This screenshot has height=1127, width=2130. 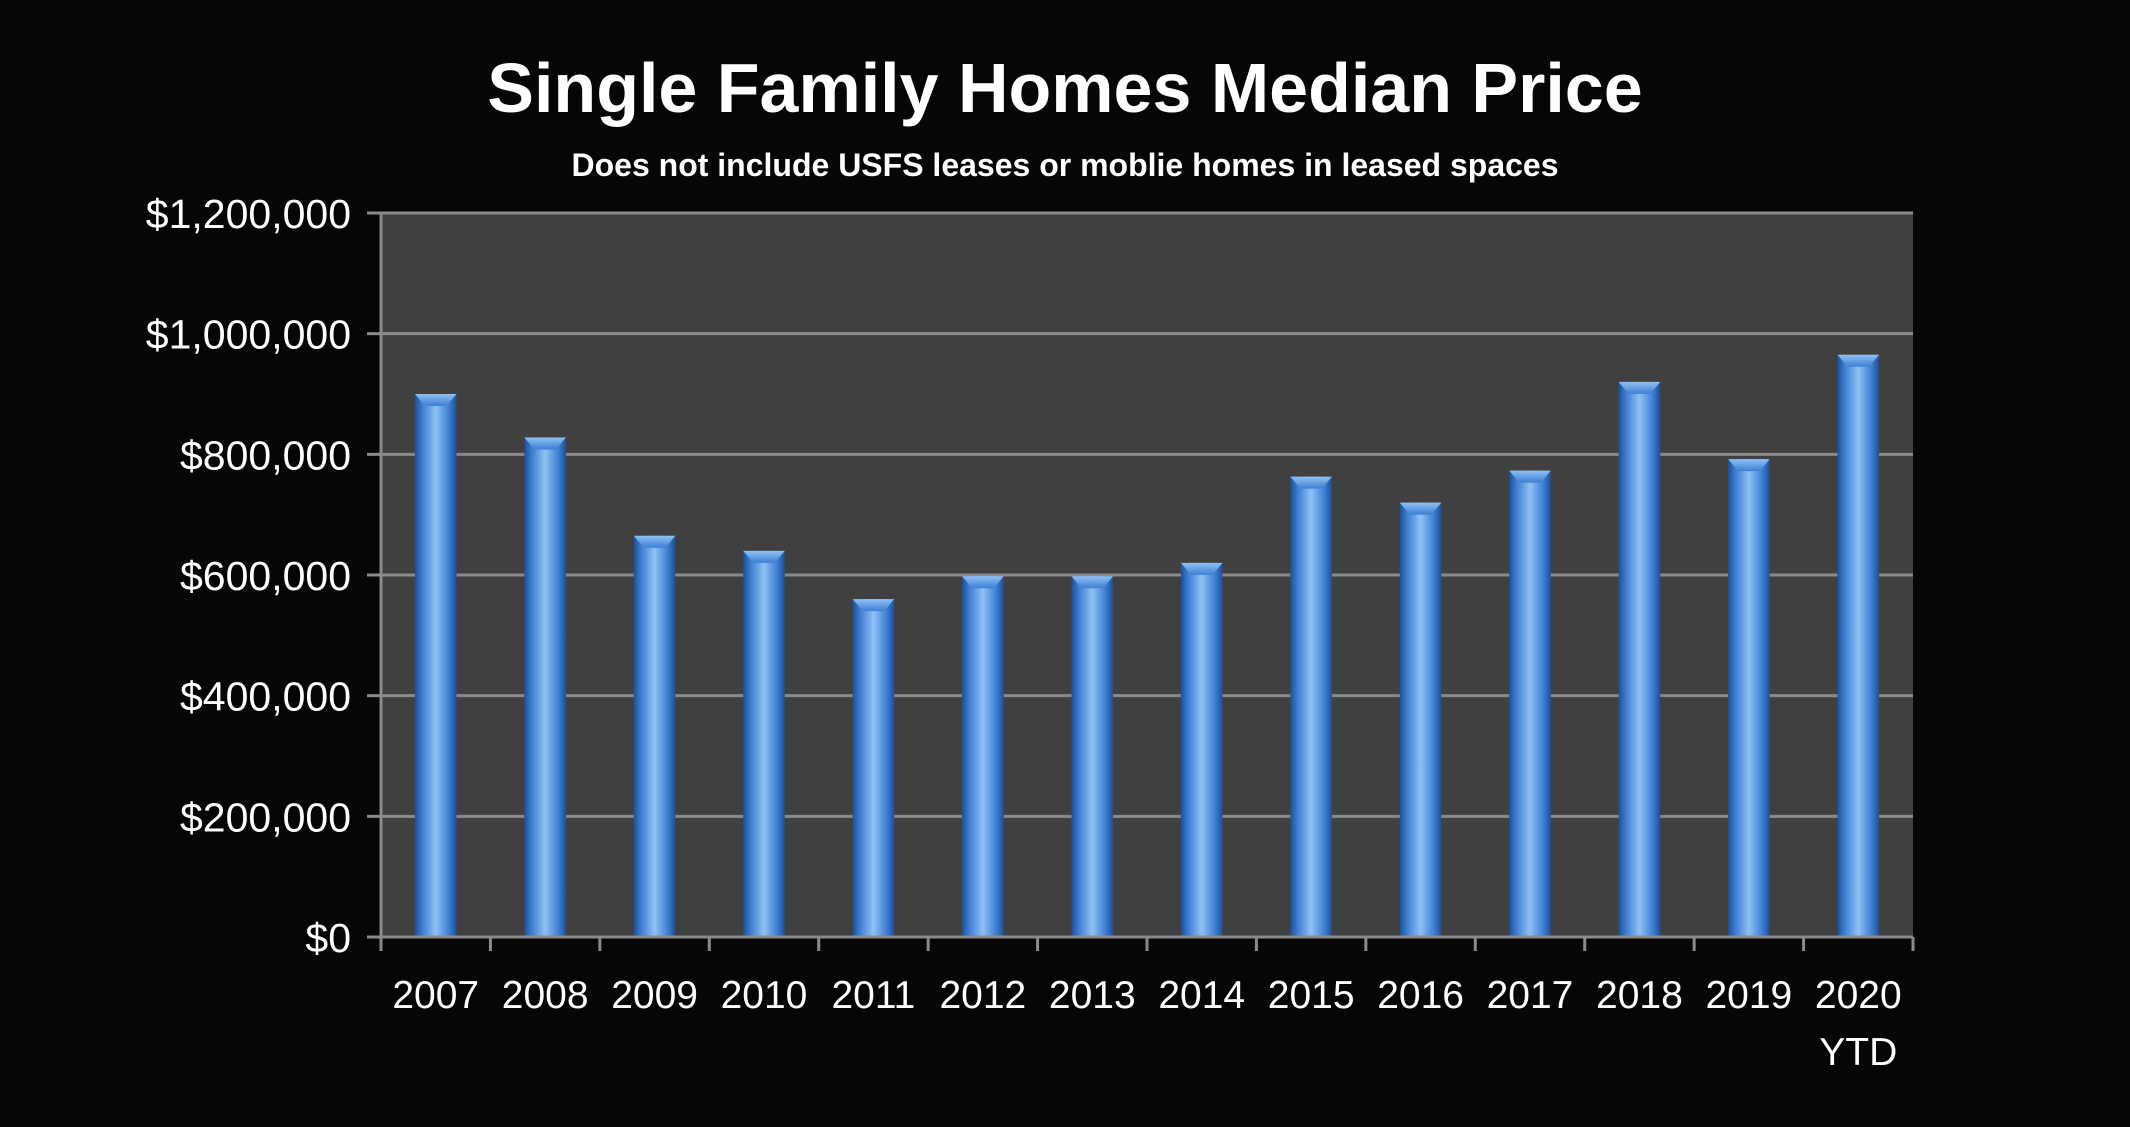 I want to click on y-tick-label: $400,000, so click(x=265, y=697).